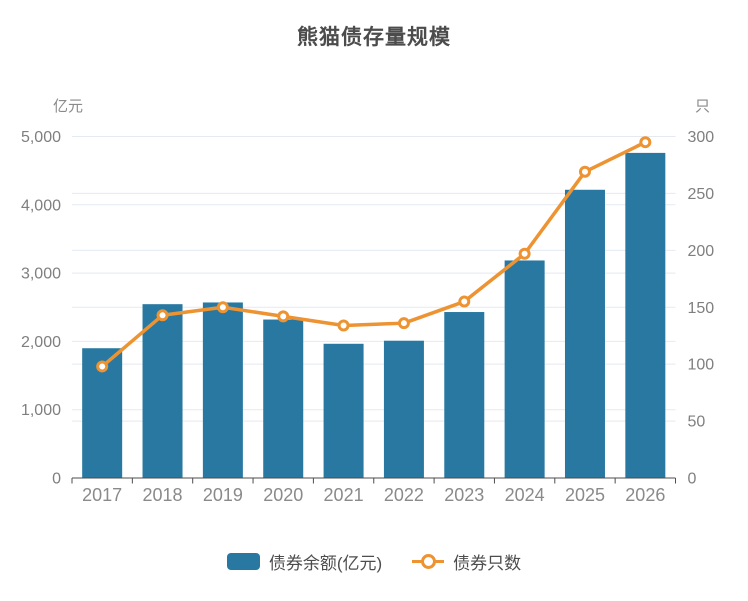 The height and width of the screenshot is (601, 748). What do you see at coordinates (223, 495) in the screenshot?
I see `x-tick-label-2019: 2019` at bounding box center [223, 495].